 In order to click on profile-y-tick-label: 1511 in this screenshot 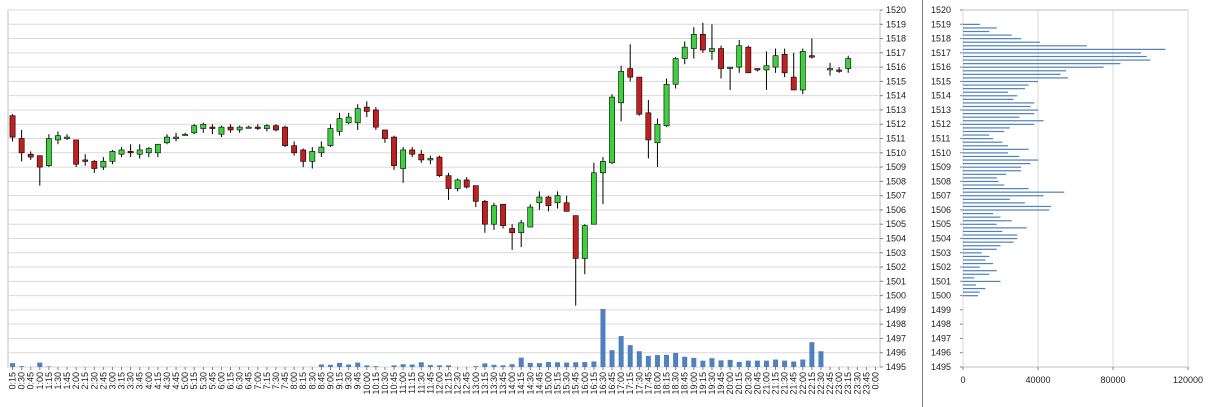, I will do `click(940, 139)`.